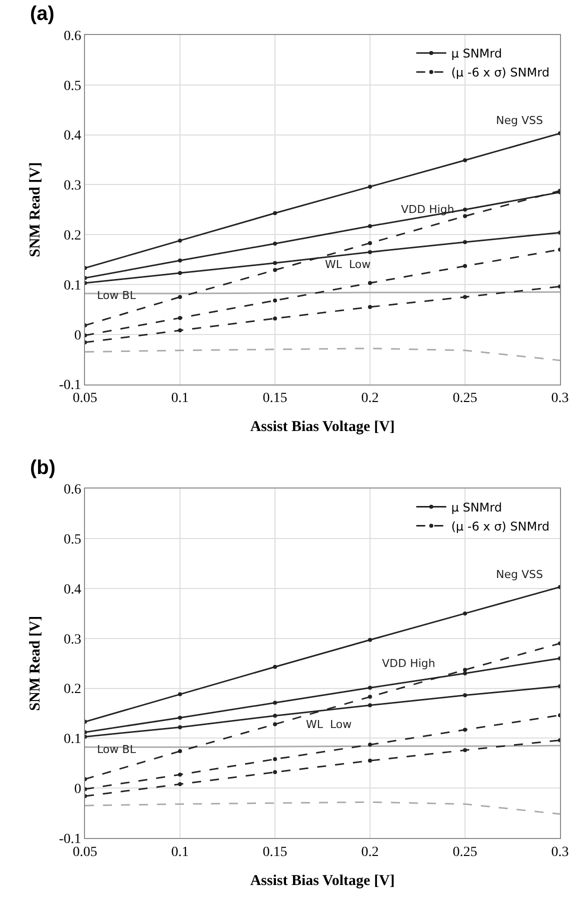 The height and width of the screenshot is (898, 581). What do you see at coordinates (409, 663) in the screenshot?
I see `annotation: VDD High` at bounding box center [409, 663].